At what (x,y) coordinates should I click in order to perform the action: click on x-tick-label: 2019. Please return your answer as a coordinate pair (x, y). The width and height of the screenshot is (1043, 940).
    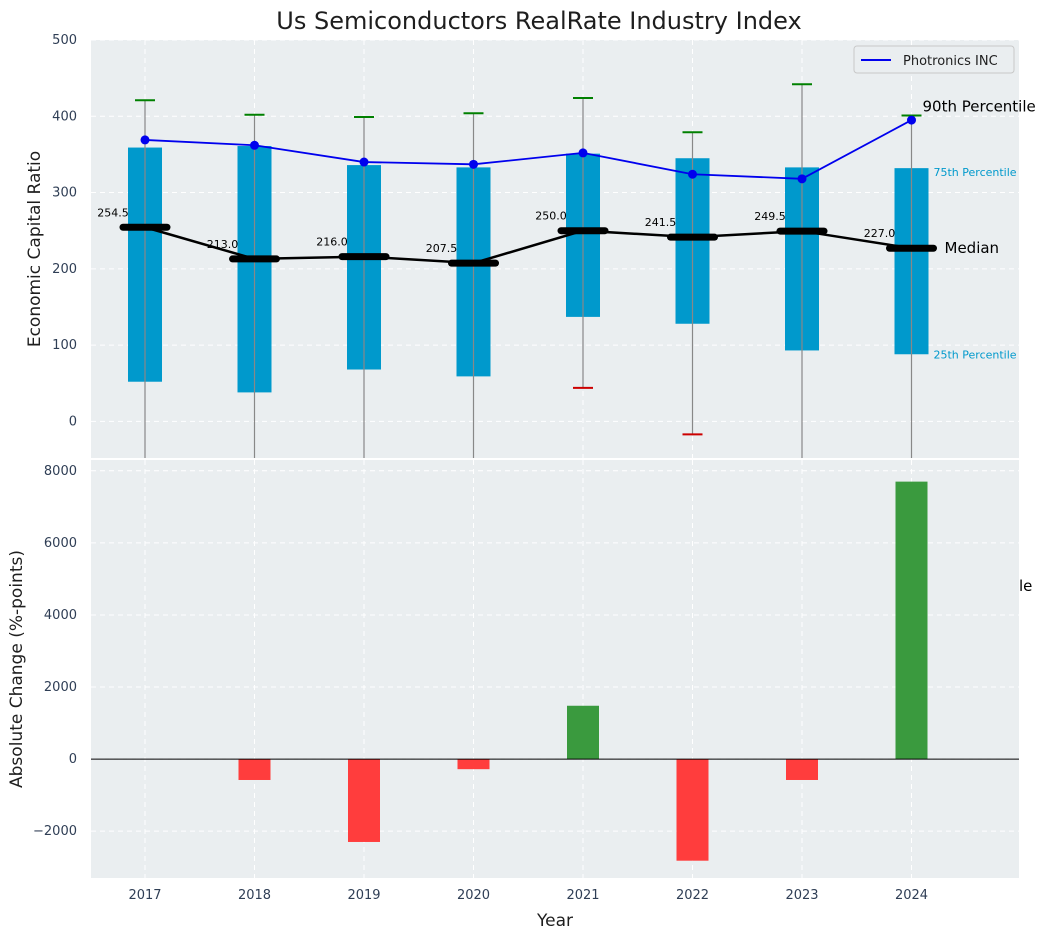
    Looking at the image, I should click on (363, 895).